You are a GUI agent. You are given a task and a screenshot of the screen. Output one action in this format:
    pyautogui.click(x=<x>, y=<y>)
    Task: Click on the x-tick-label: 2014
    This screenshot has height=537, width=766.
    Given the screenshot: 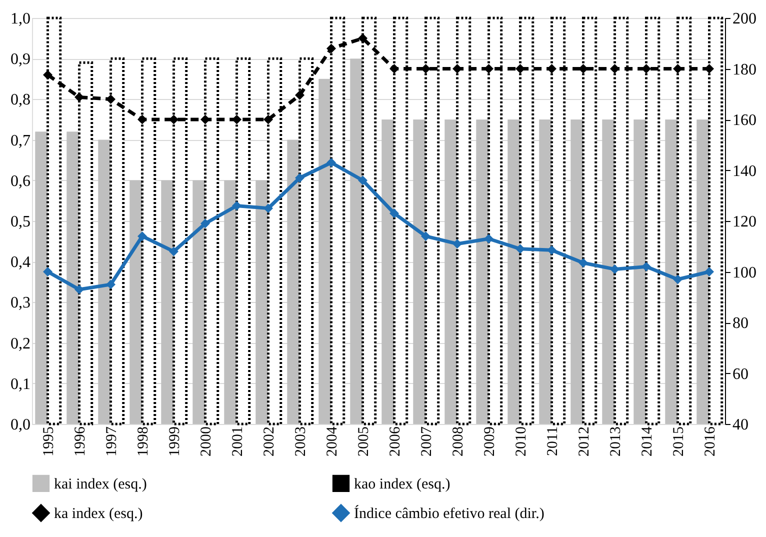 What is the action you would take?
    pyautogui.click(x=647, y=441)
    